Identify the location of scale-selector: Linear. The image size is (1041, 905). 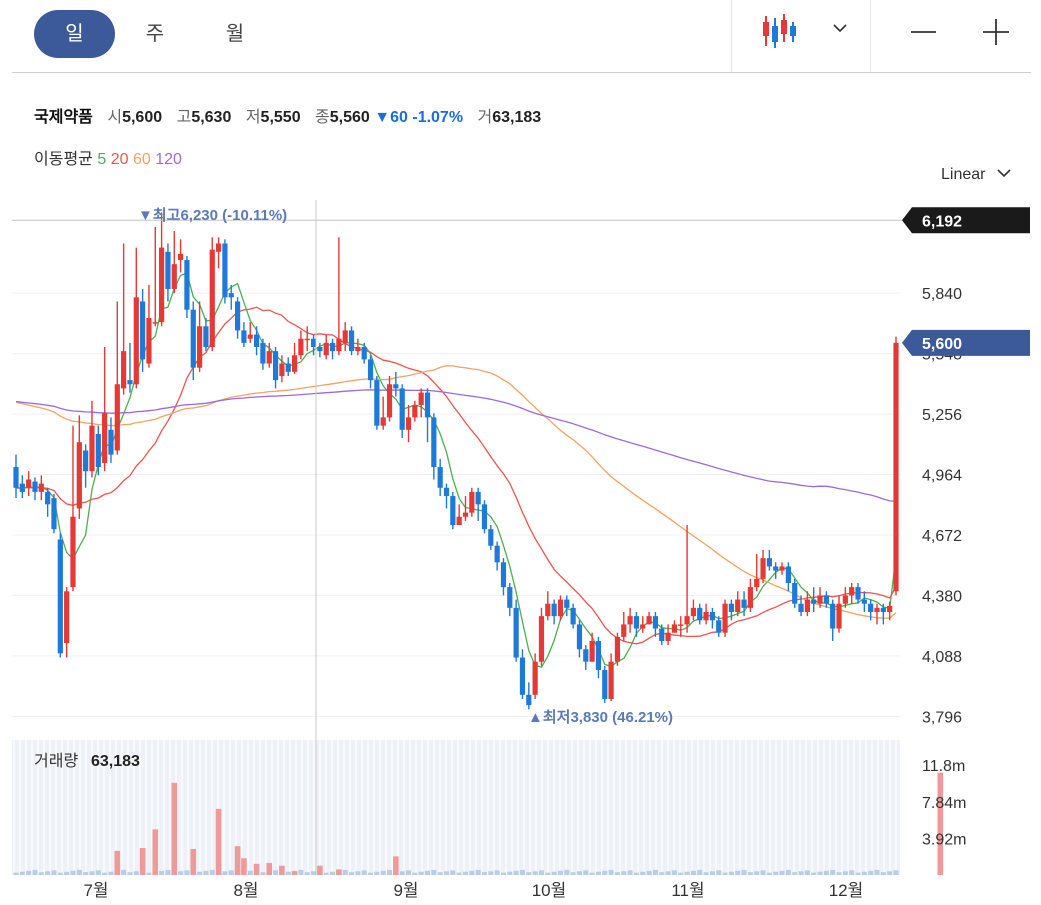
(976, 175).